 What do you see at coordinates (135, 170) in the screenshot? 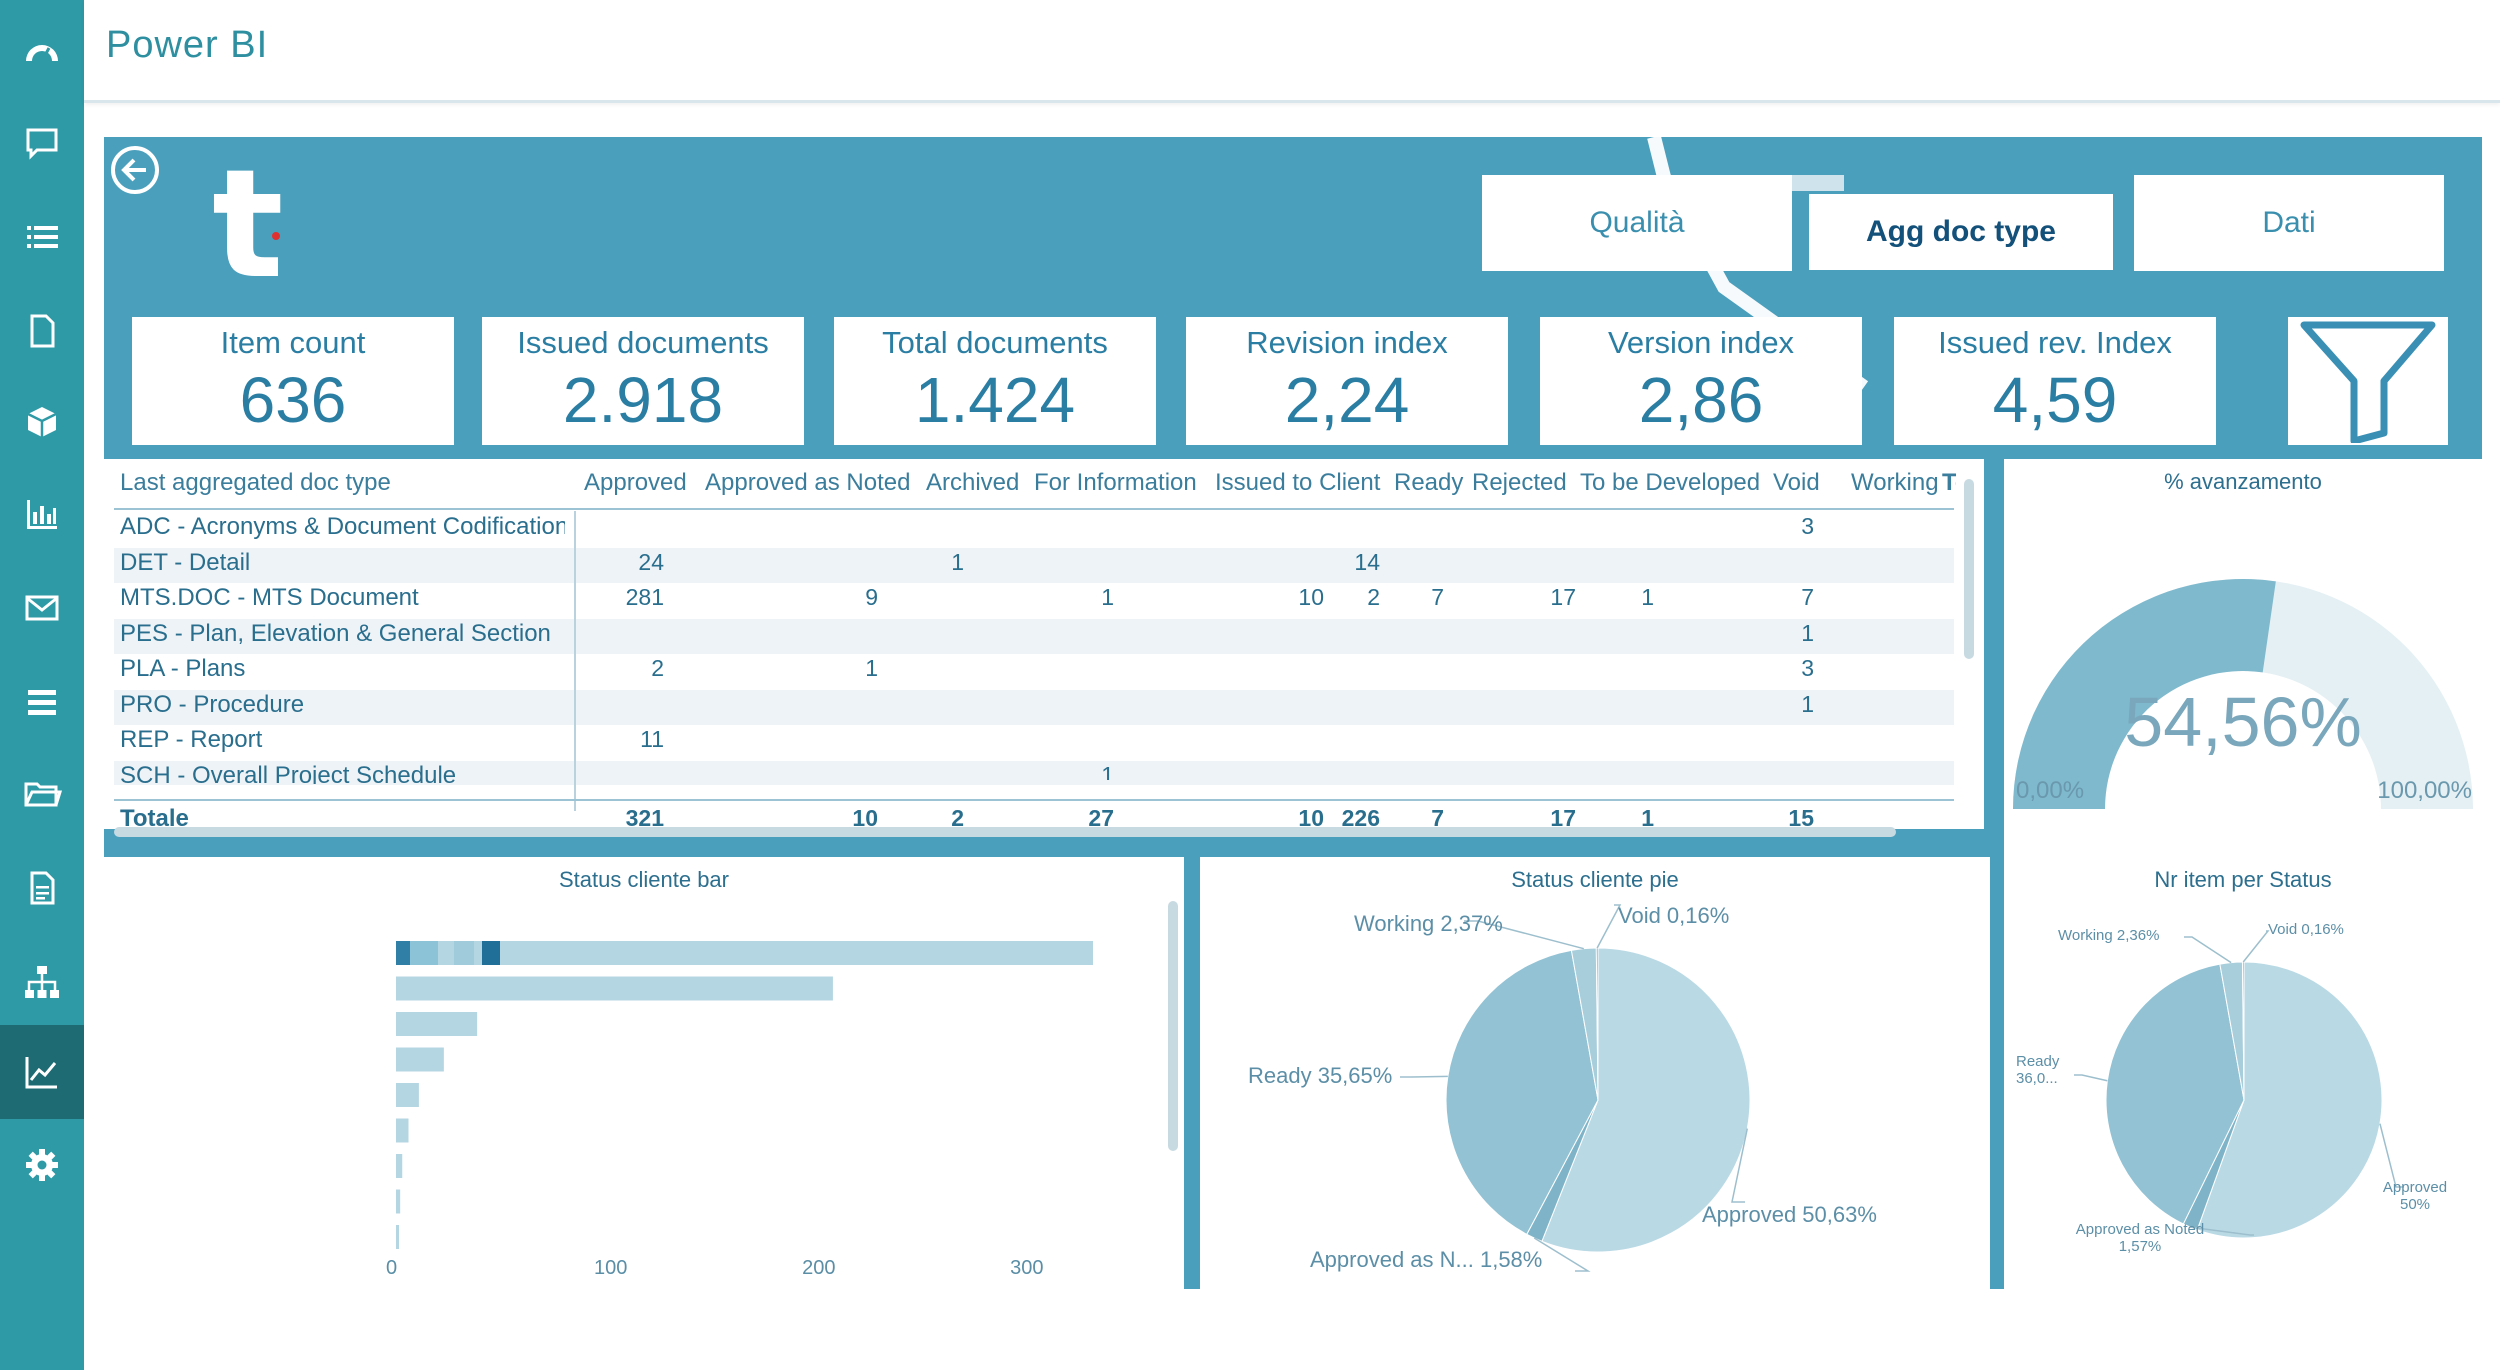
I see `back-arrow-icon` at bounding box center [135, 170].